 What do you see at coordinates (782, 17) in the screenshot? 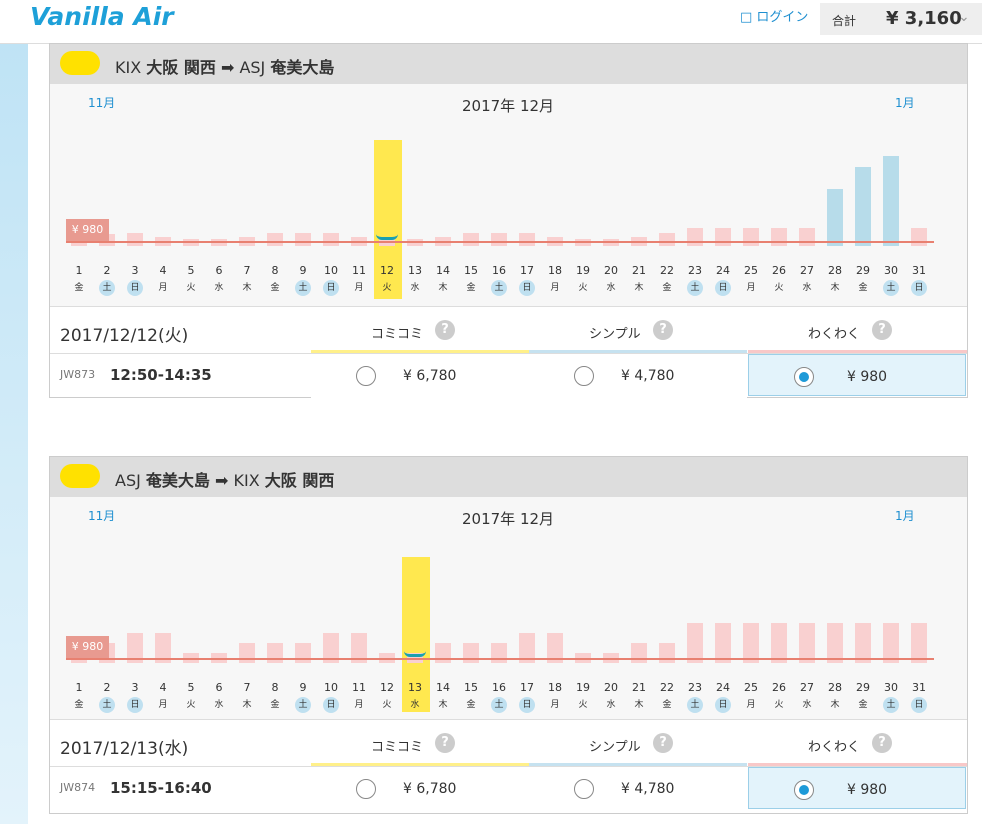
I see `login-text: ログイン` at bounding box center [782, 17].